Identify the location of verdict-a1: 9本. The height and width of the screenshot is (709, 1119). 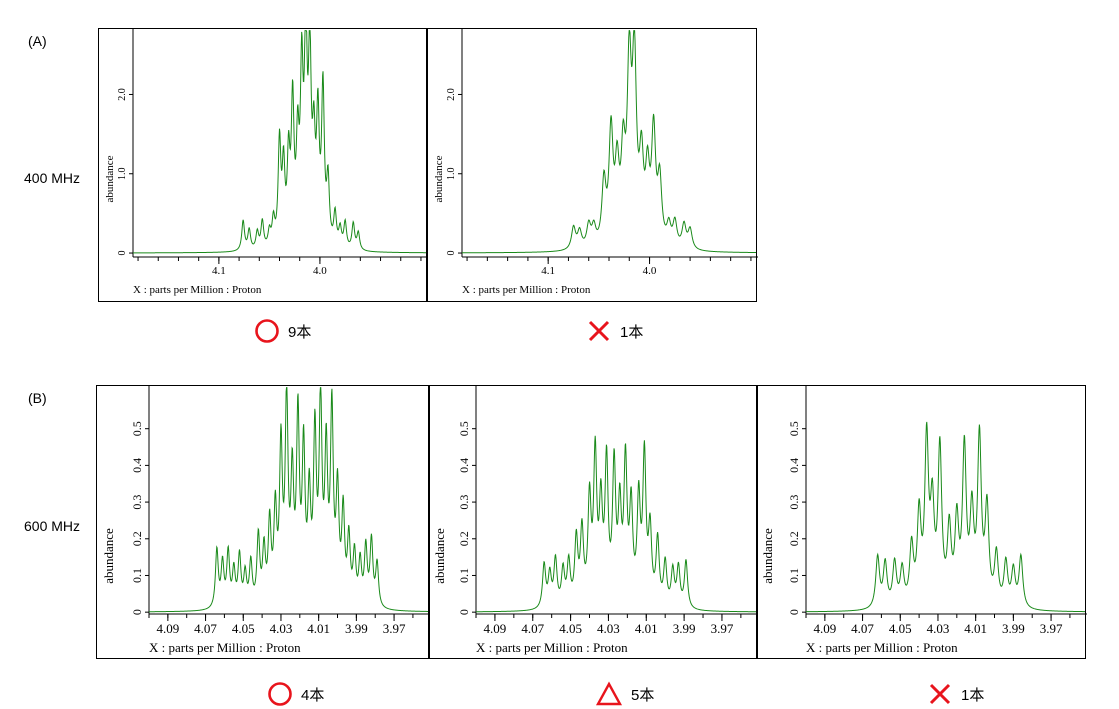
(282, 331).